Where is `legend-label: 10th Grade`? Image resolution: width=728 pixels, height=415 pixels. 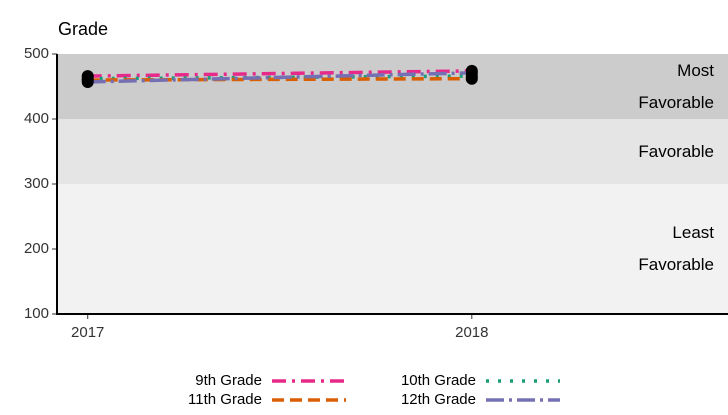
legend-label: 10th Grade is located at coordinates (438, 380).